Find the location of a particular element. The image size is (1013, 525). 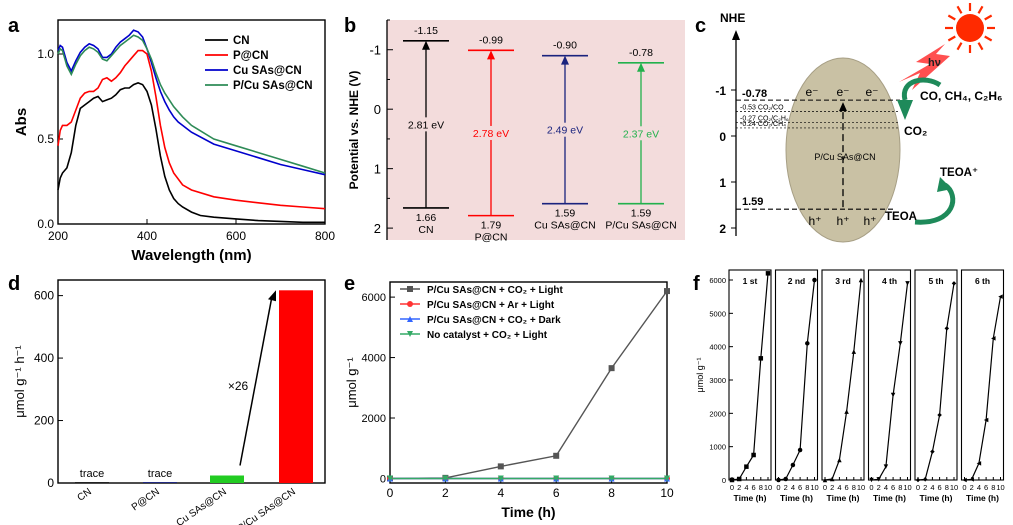

cb-value-label: -0.78 is located at coordinates (641, 53).